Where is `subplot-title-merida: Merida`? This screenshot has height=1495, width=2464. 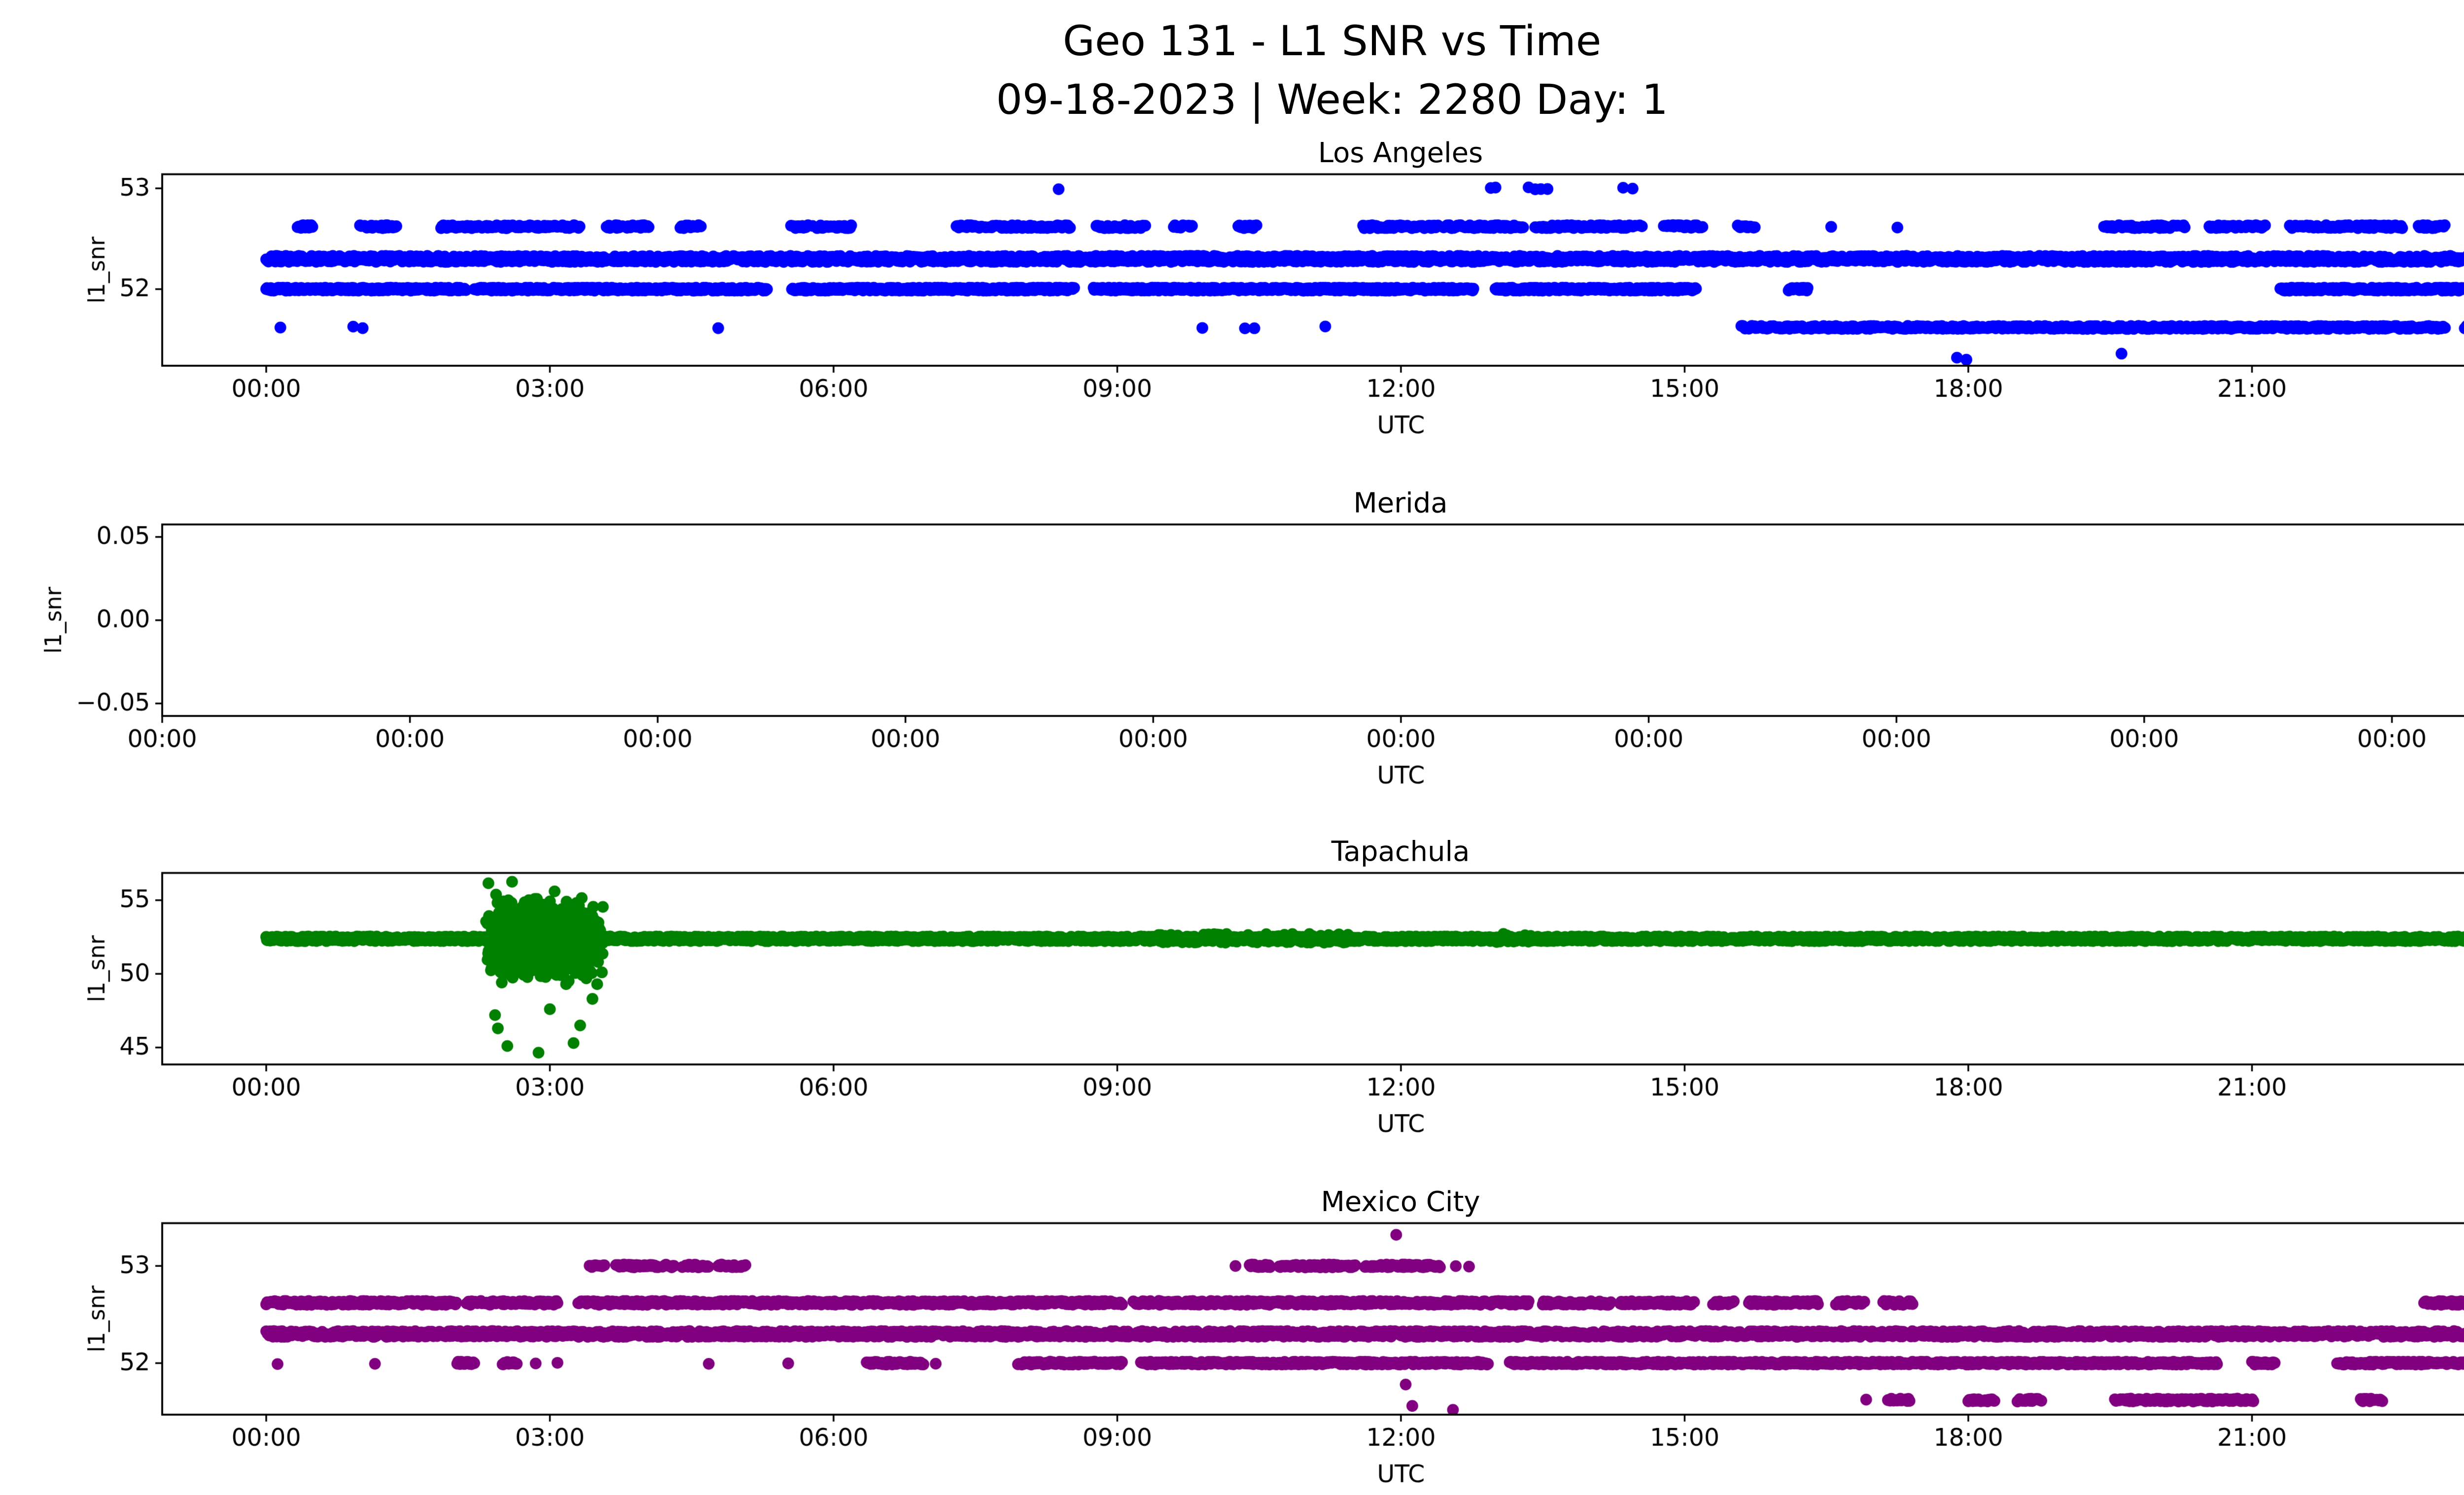
subplot-title-merida: Merida is located at coordinates (1400, 503).